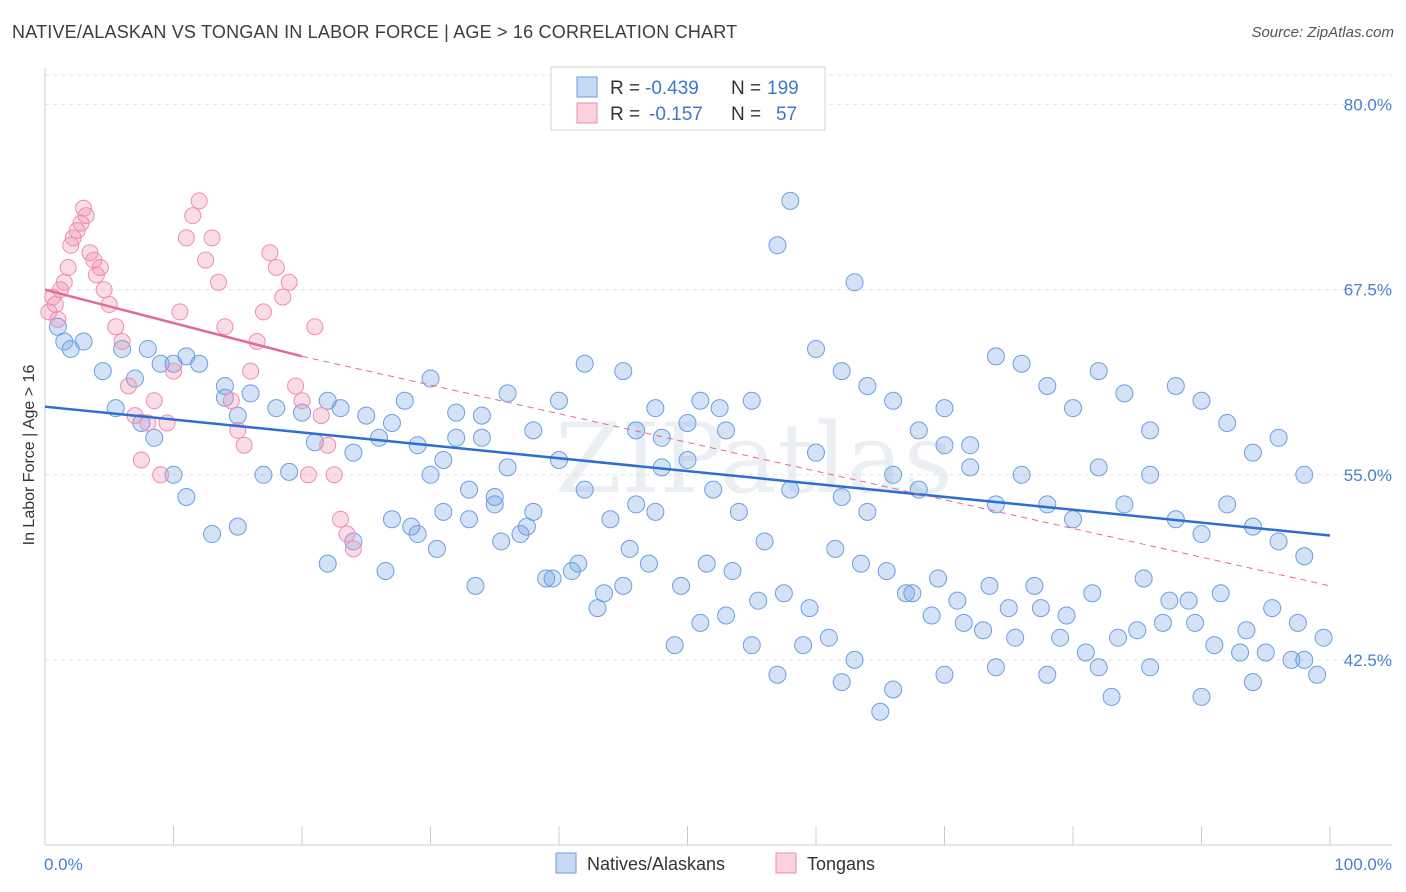 This screenshot has width=1406, height=892. Describe the element at coordinates (672, 88) in the screenshot. I see `legend-r-value-1: -0.439` at that location.